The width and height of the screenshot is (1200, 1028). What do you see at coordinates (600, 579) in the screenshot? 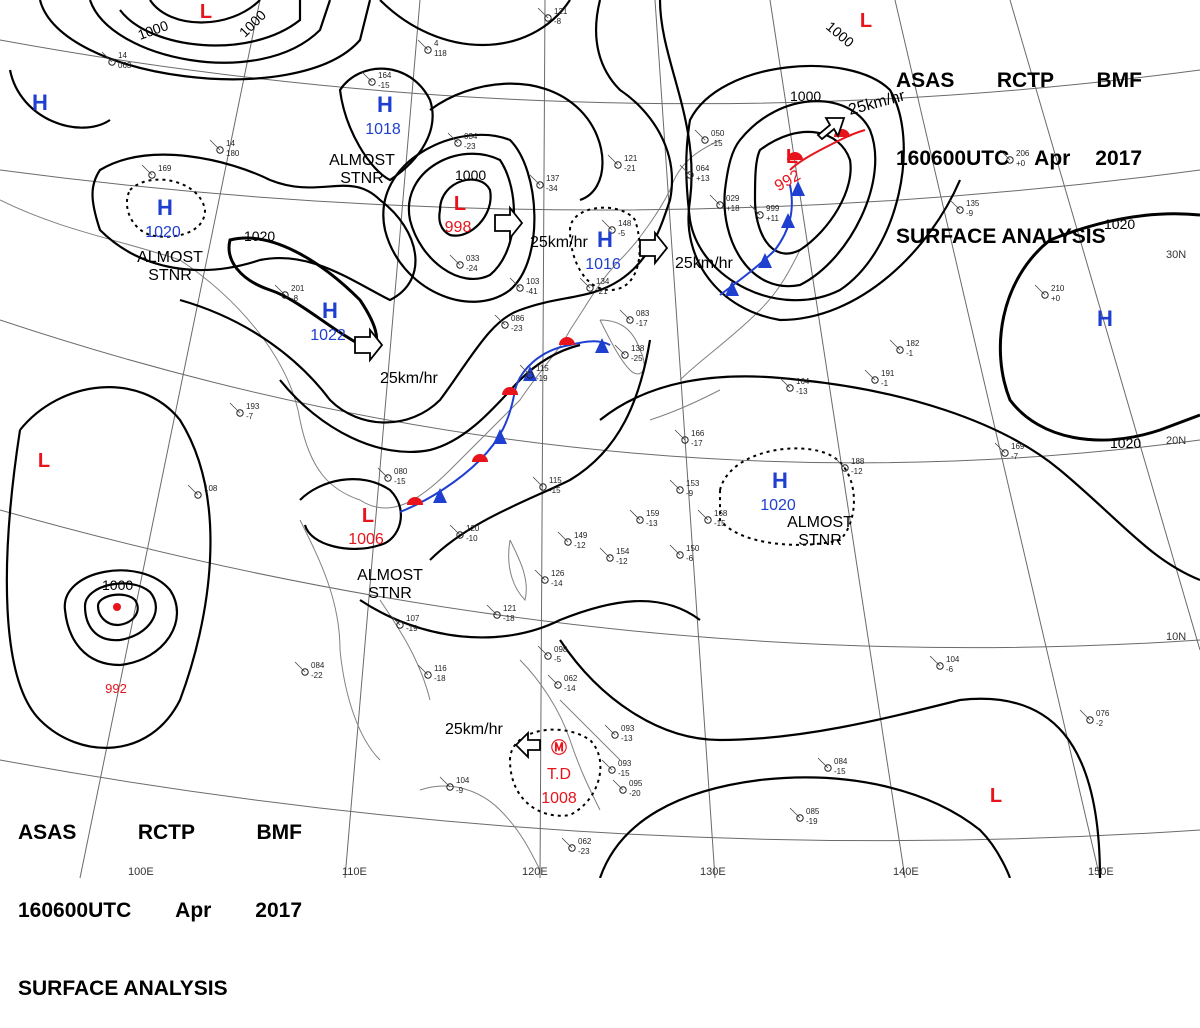
I see `parallel-10n` at bounding box center [600, 579].